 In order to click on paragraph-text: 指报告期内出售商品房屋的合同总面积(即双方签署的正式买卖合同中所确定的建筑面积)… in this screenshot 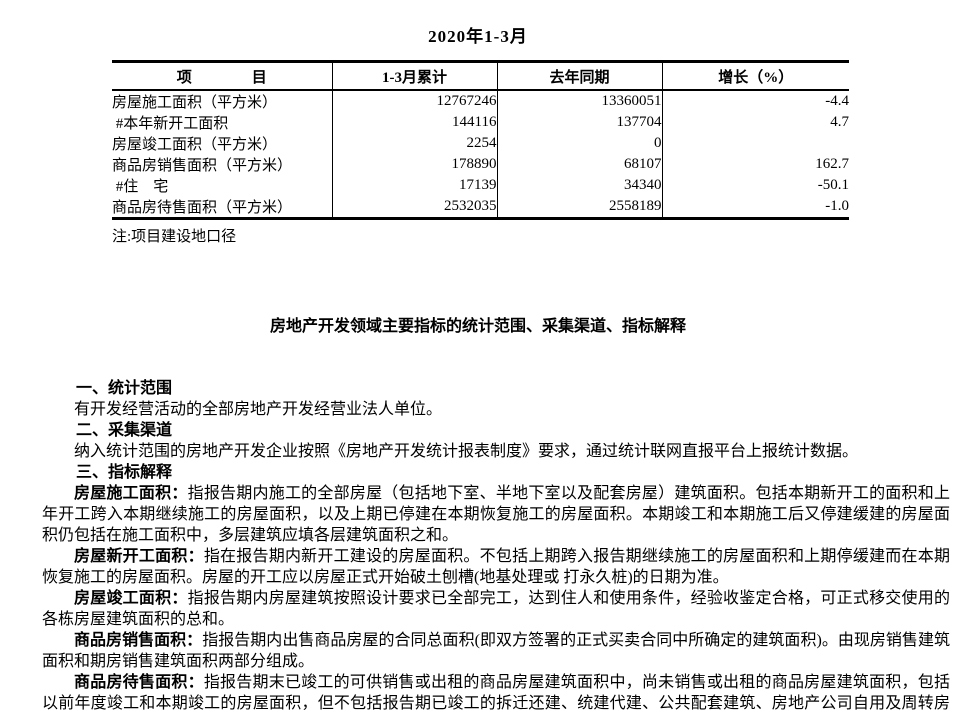, I will do `click(496, 651)`.